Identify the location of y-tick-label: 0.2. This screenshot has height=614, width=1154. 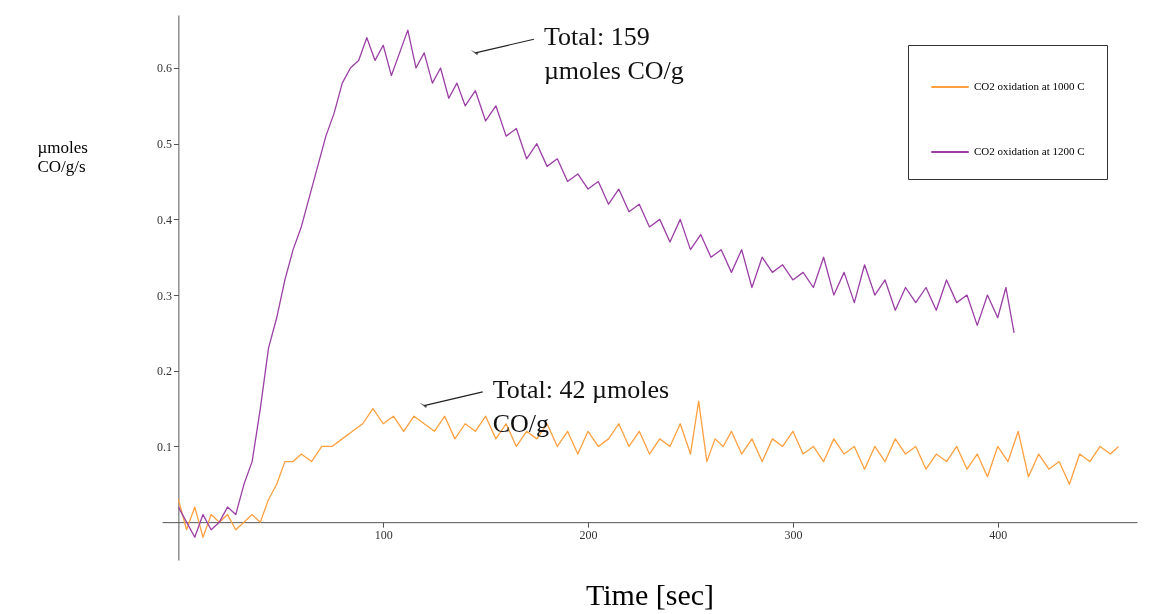
(164, 371).